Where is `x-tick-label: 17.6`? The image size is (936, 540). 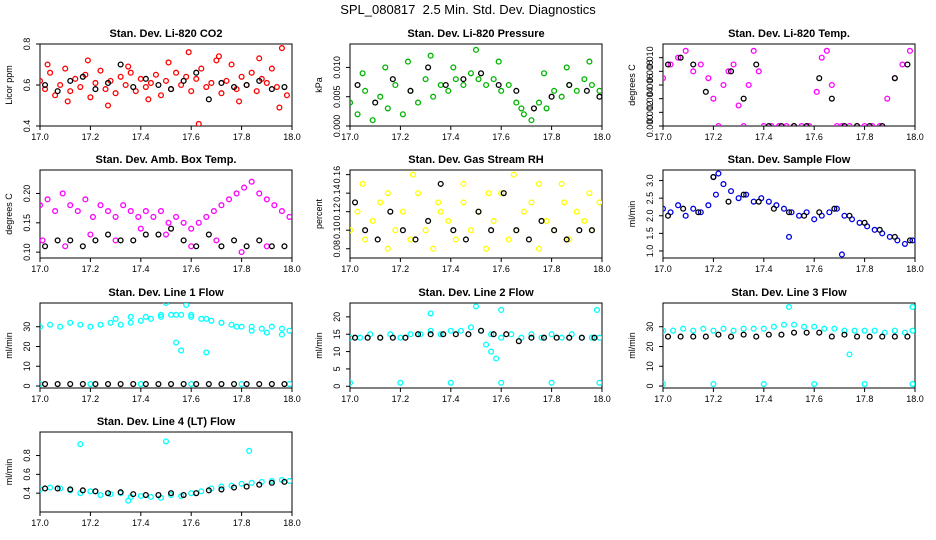 x-tick-label: 17.6 is located at coordinates (191, 137).